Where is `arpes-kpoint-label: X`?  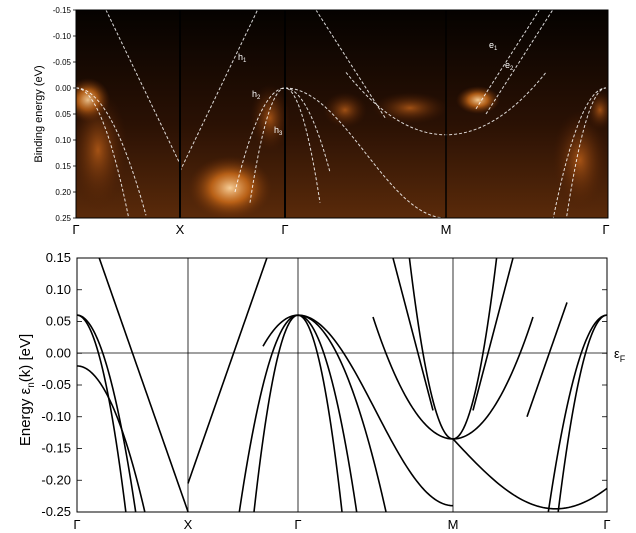 arpes-kpoint-label: X is located at coordinates (180, 229).